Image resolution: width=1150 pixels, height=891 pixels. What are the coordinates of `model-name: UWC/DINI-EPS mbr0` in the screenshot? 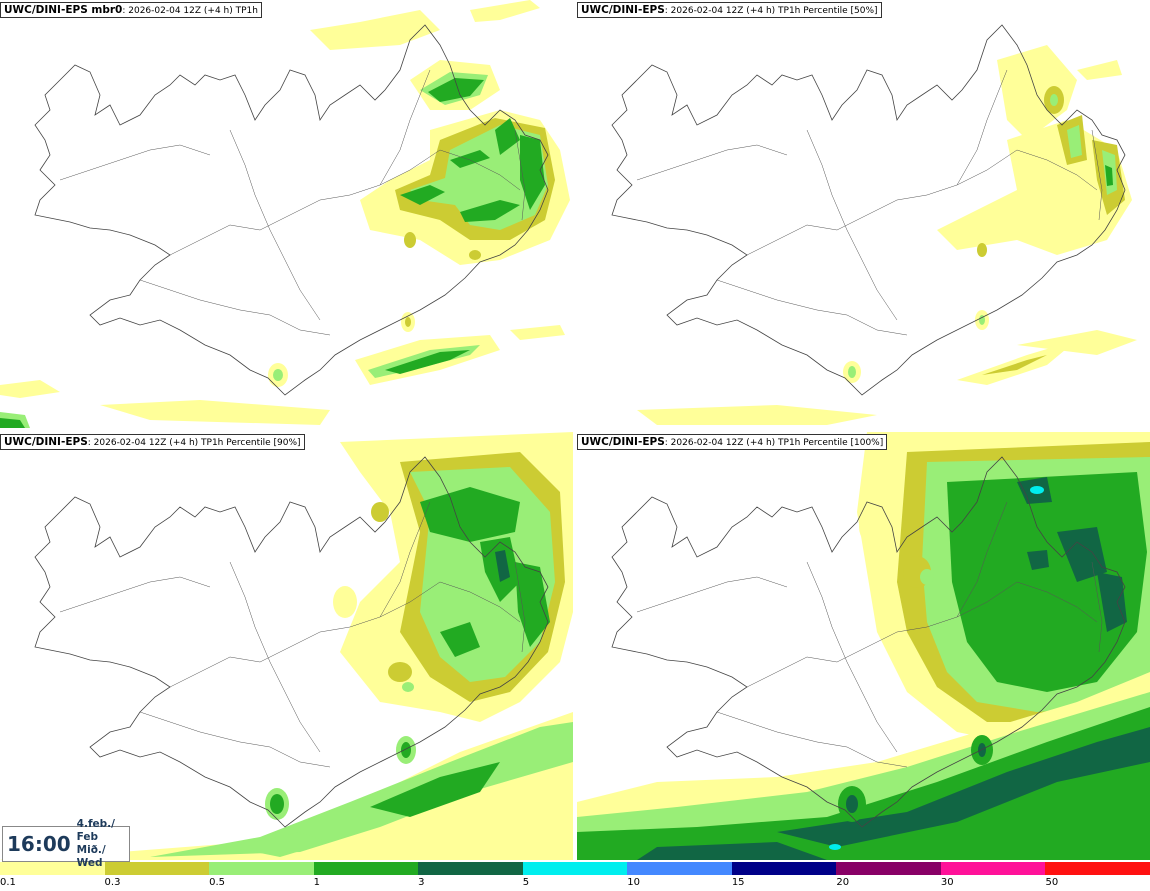 It's located at (63, 10).